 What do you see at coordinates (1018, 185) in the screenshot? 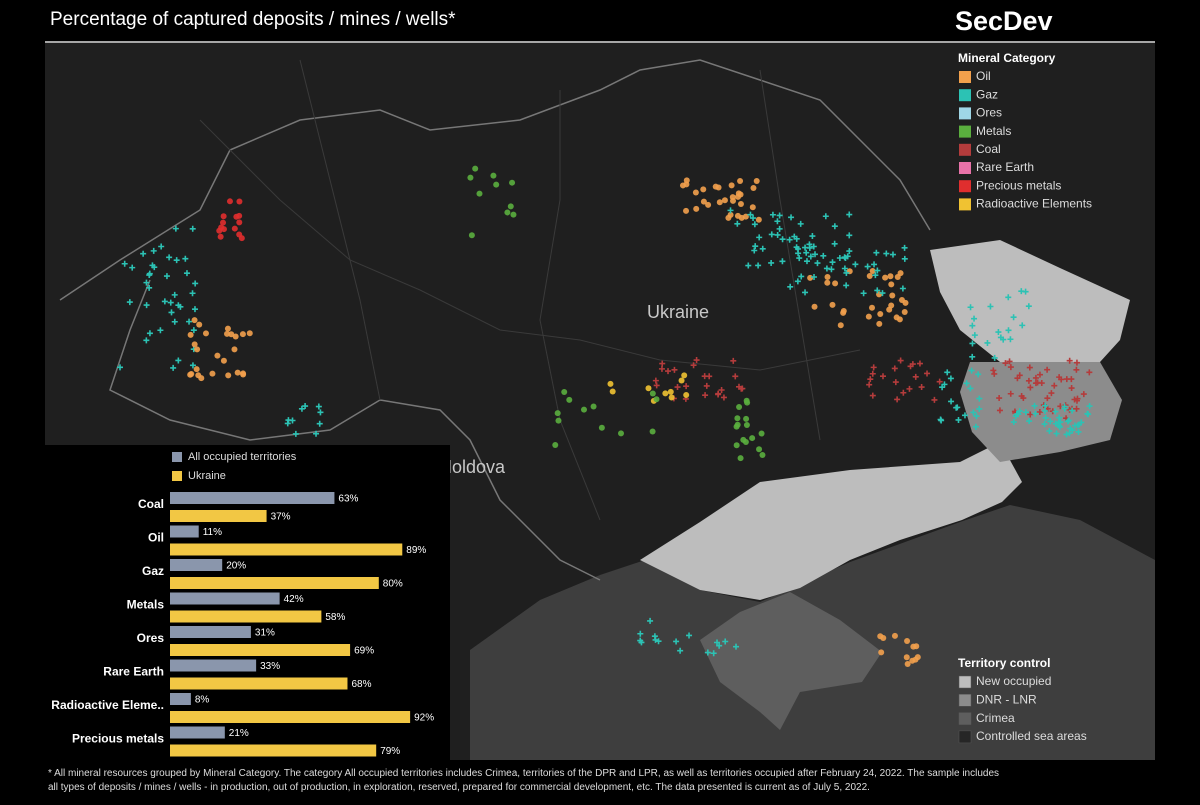
I see `legend-label: Precious metals` at bounding box center [1018, 185].